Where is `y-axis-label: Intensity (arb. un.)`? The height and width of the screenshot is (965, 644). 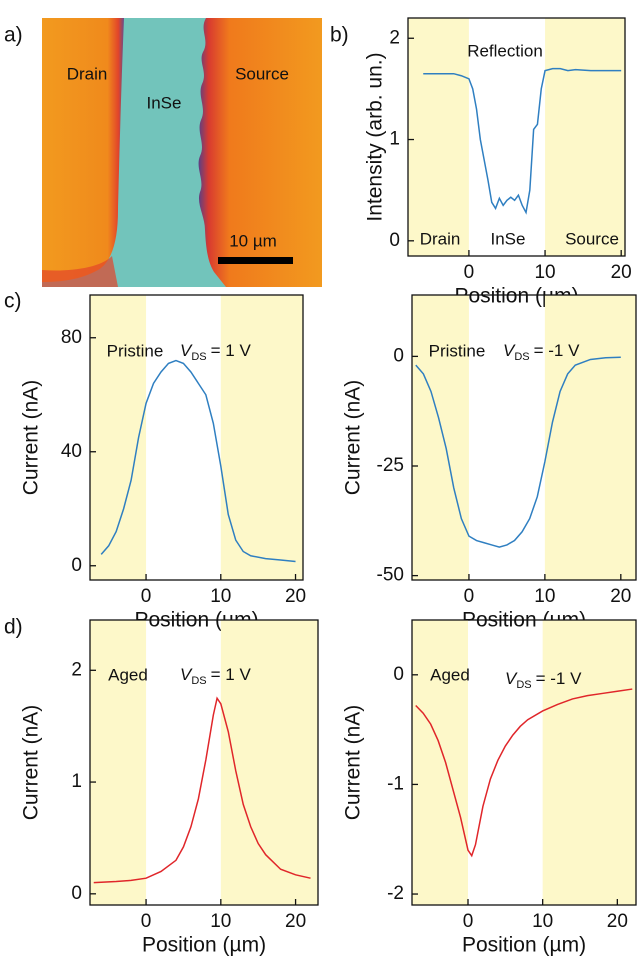
y-axis-label: Intensity (arb. un.) is located at coordinates (375, 136).